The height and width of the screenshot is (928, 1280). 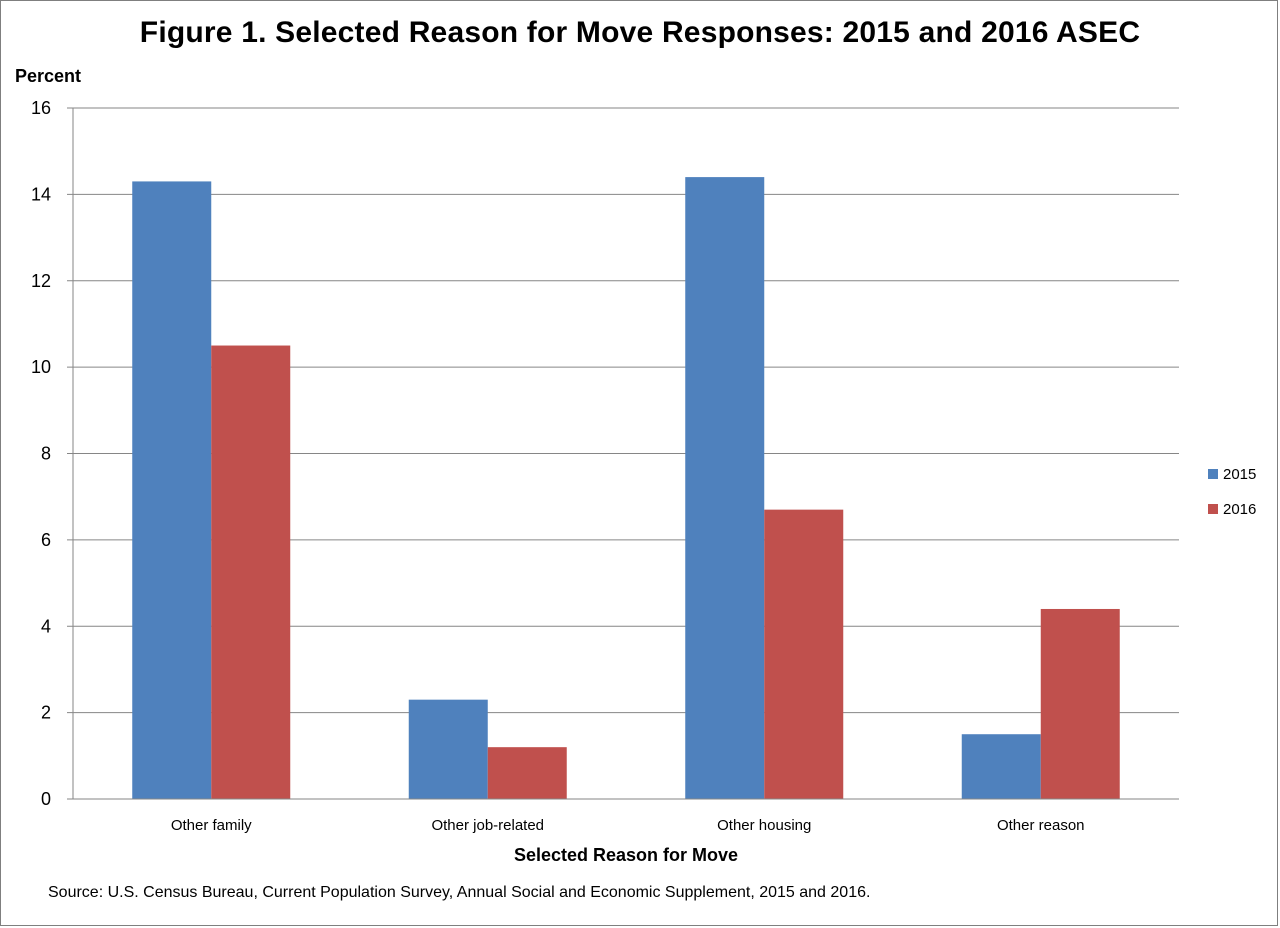 I want to click on legend-item-2016: 2016, so click(x=1232, y=509).